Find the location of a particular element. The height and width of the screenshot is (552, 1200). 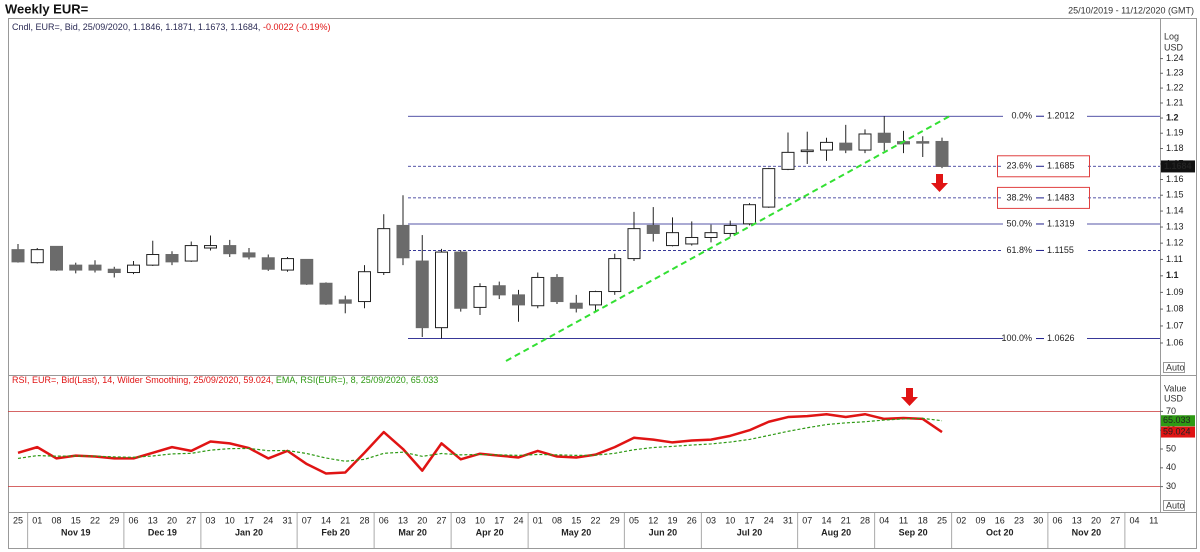

x-tick-label: 06 is located at coordinates (133, 520).